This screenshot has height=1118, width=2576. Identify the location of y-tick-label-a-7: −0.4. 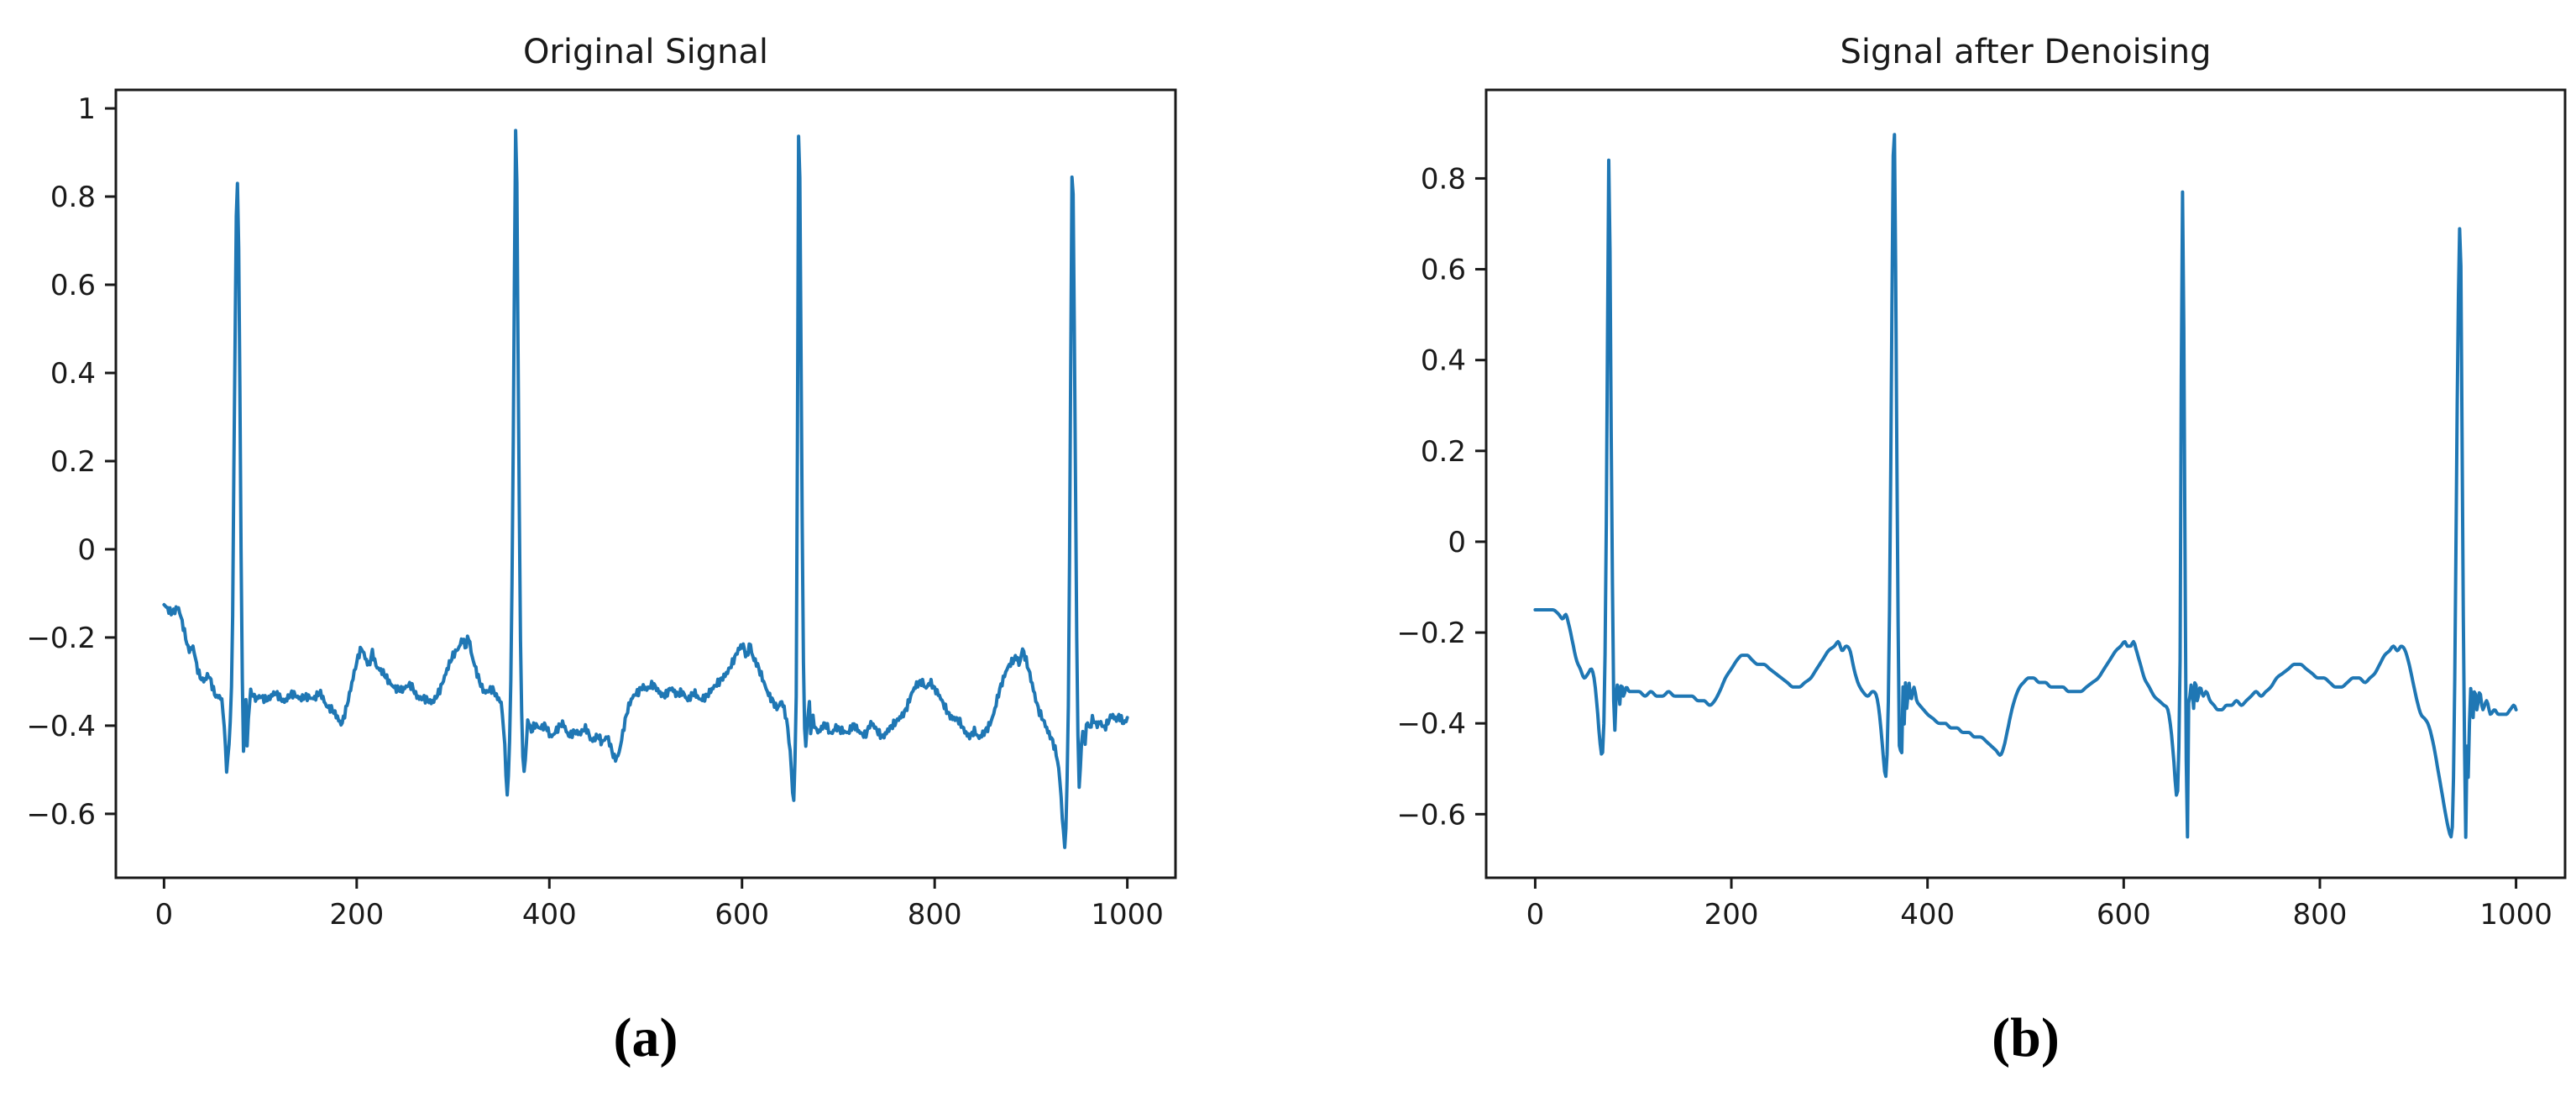
(61, 726).